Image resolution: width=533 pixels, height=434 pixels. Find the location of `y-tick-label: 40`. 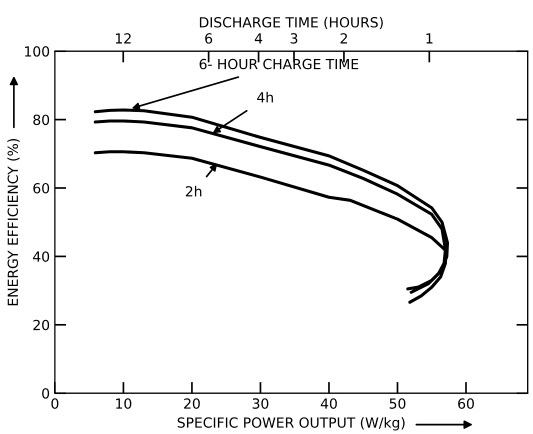

y-tick-label: 40 is located at coordinates (41, 256).